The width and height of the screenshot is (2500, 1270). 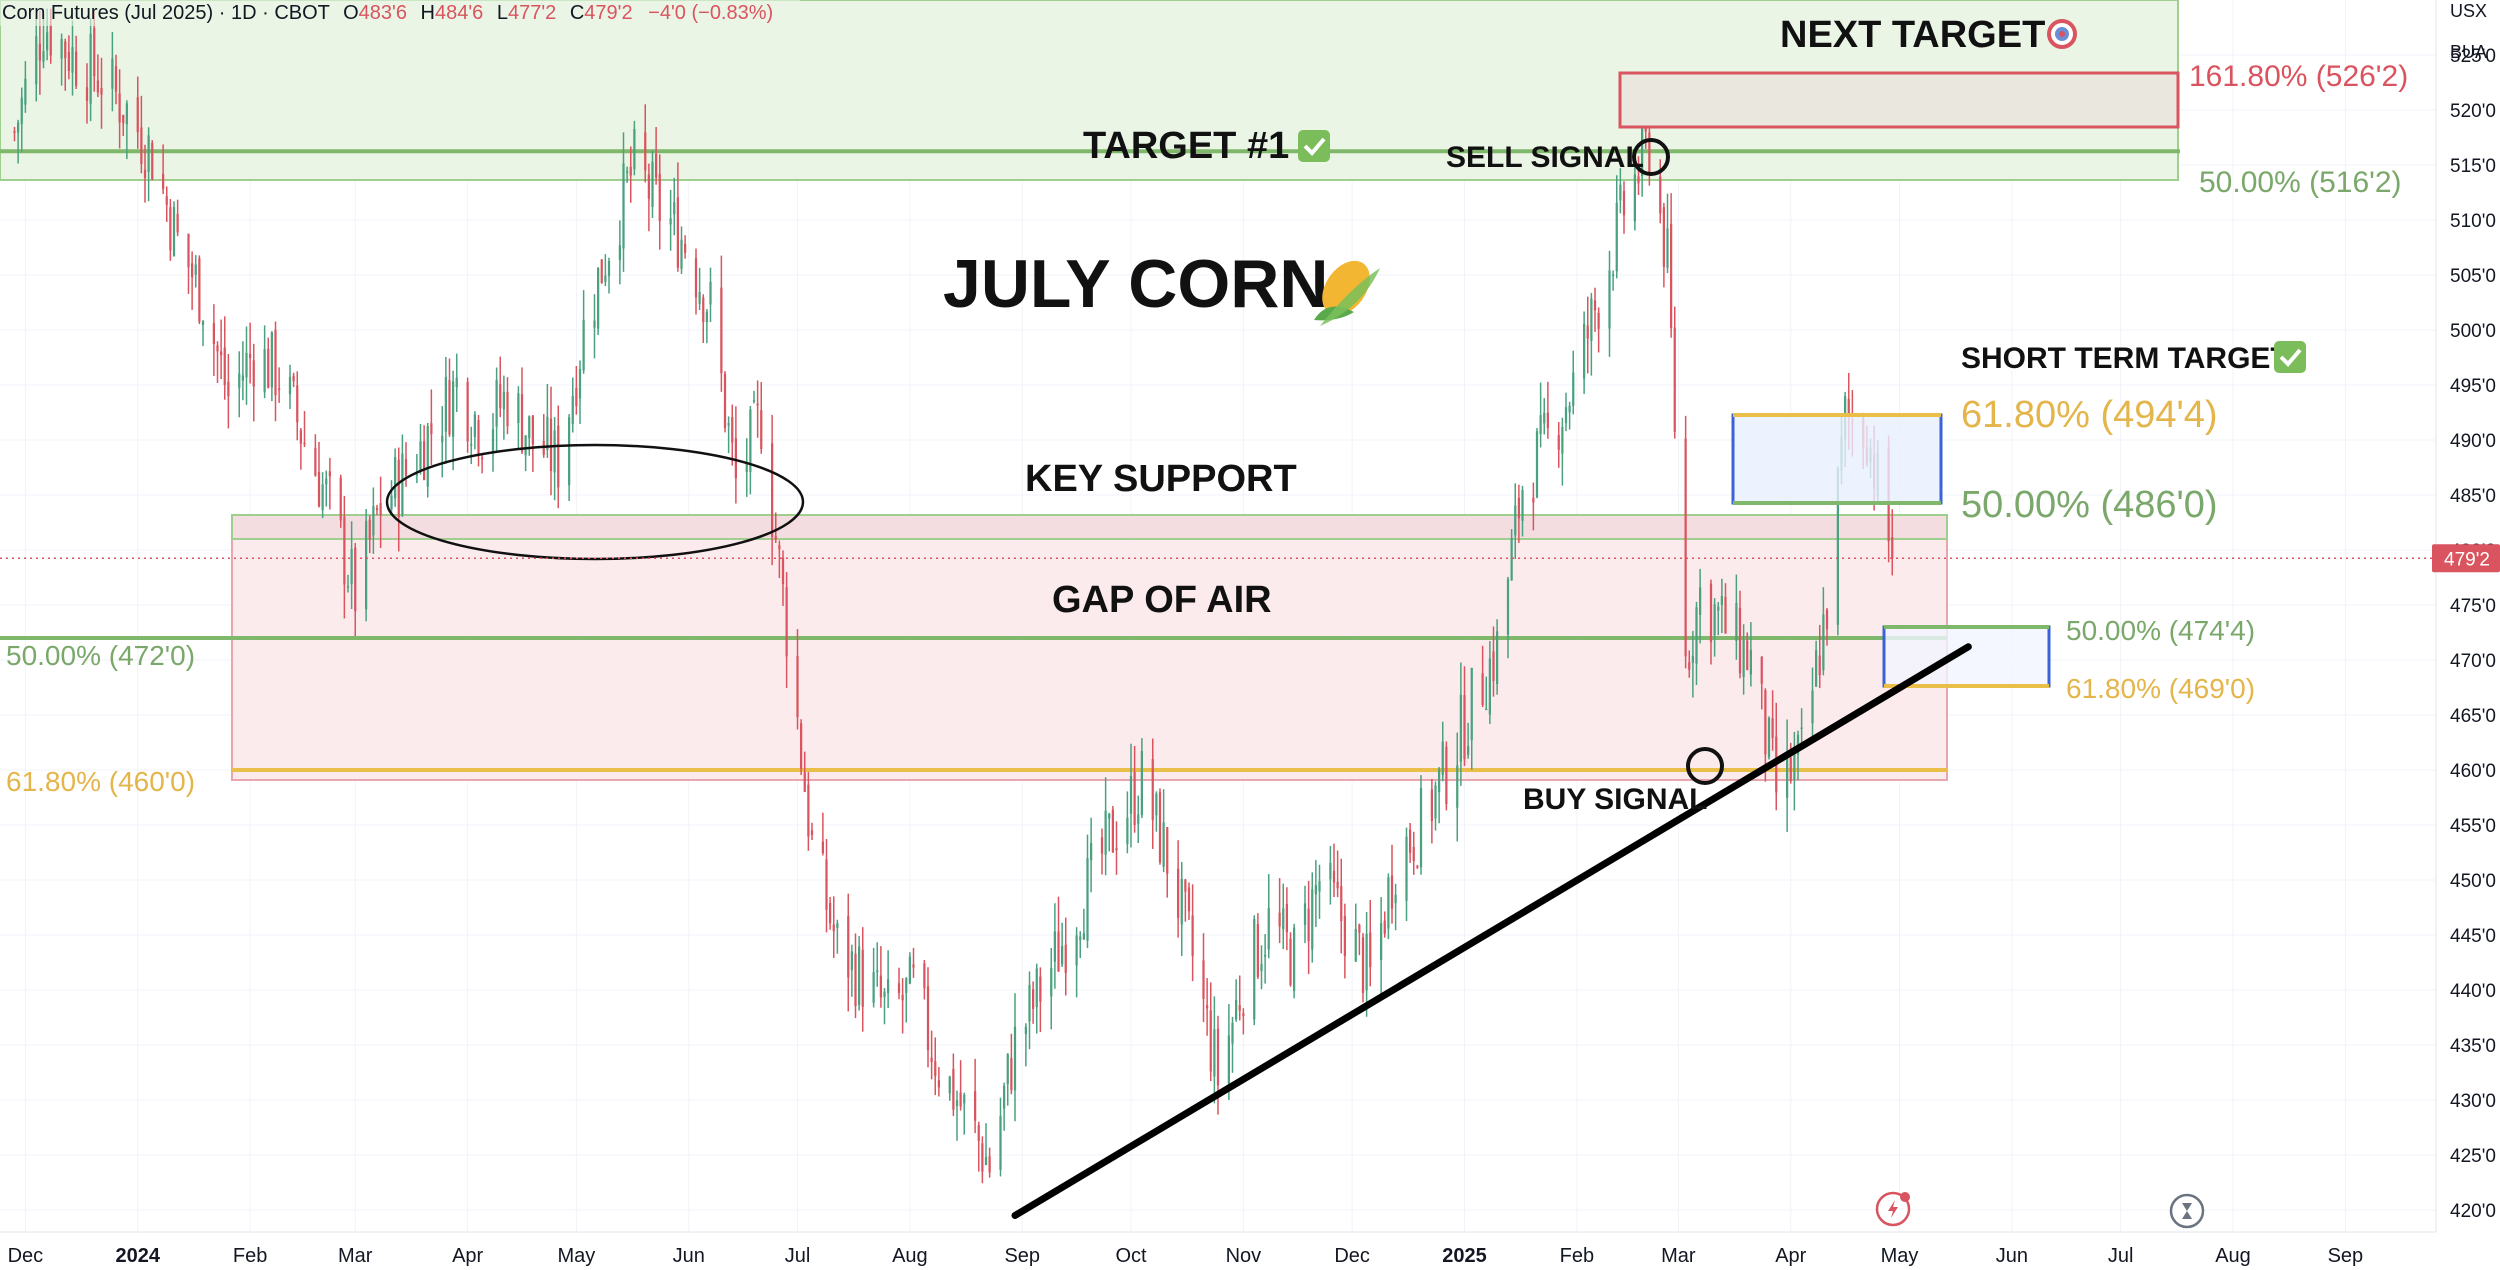 What do you see at coordinates (910, 1256) in the screenshot?
I see `time-tick-label: Aug` at bounding box center [910, 1256].